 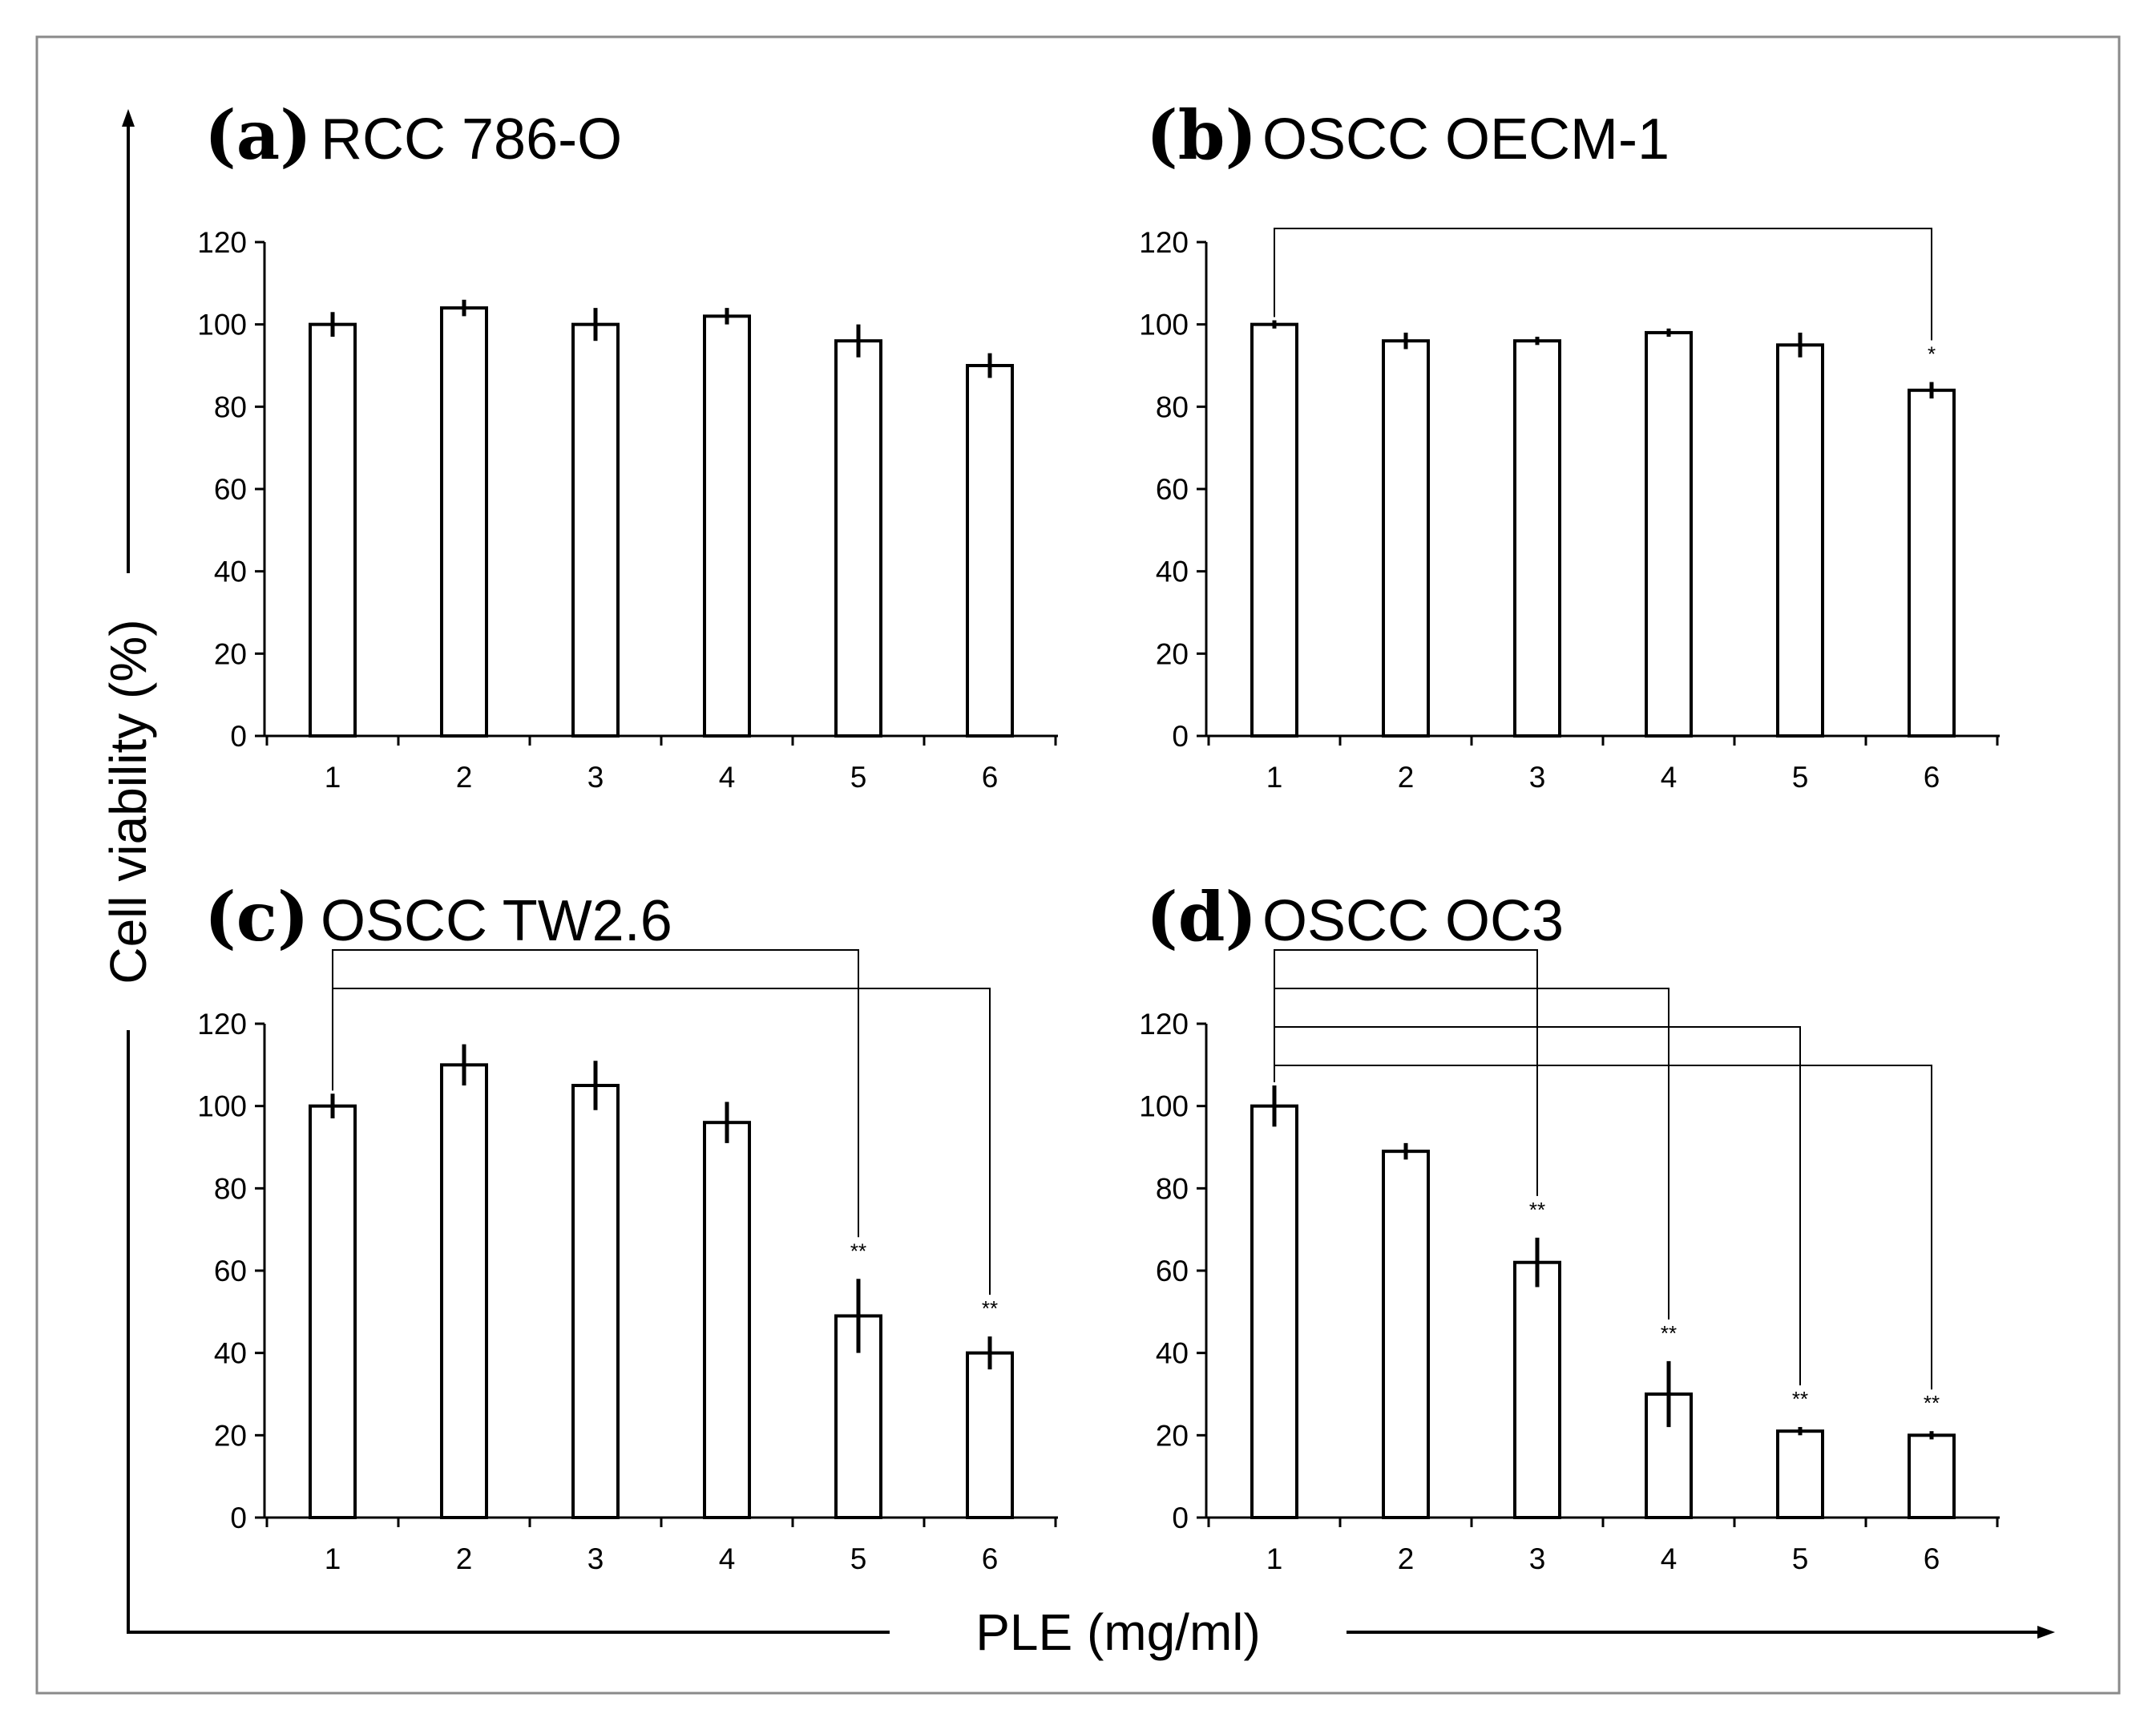 What do you see at coordinates (472, 139) in the screenshot?
I see `panel-title: RCC 786-O` at bounding box center [472, 139].